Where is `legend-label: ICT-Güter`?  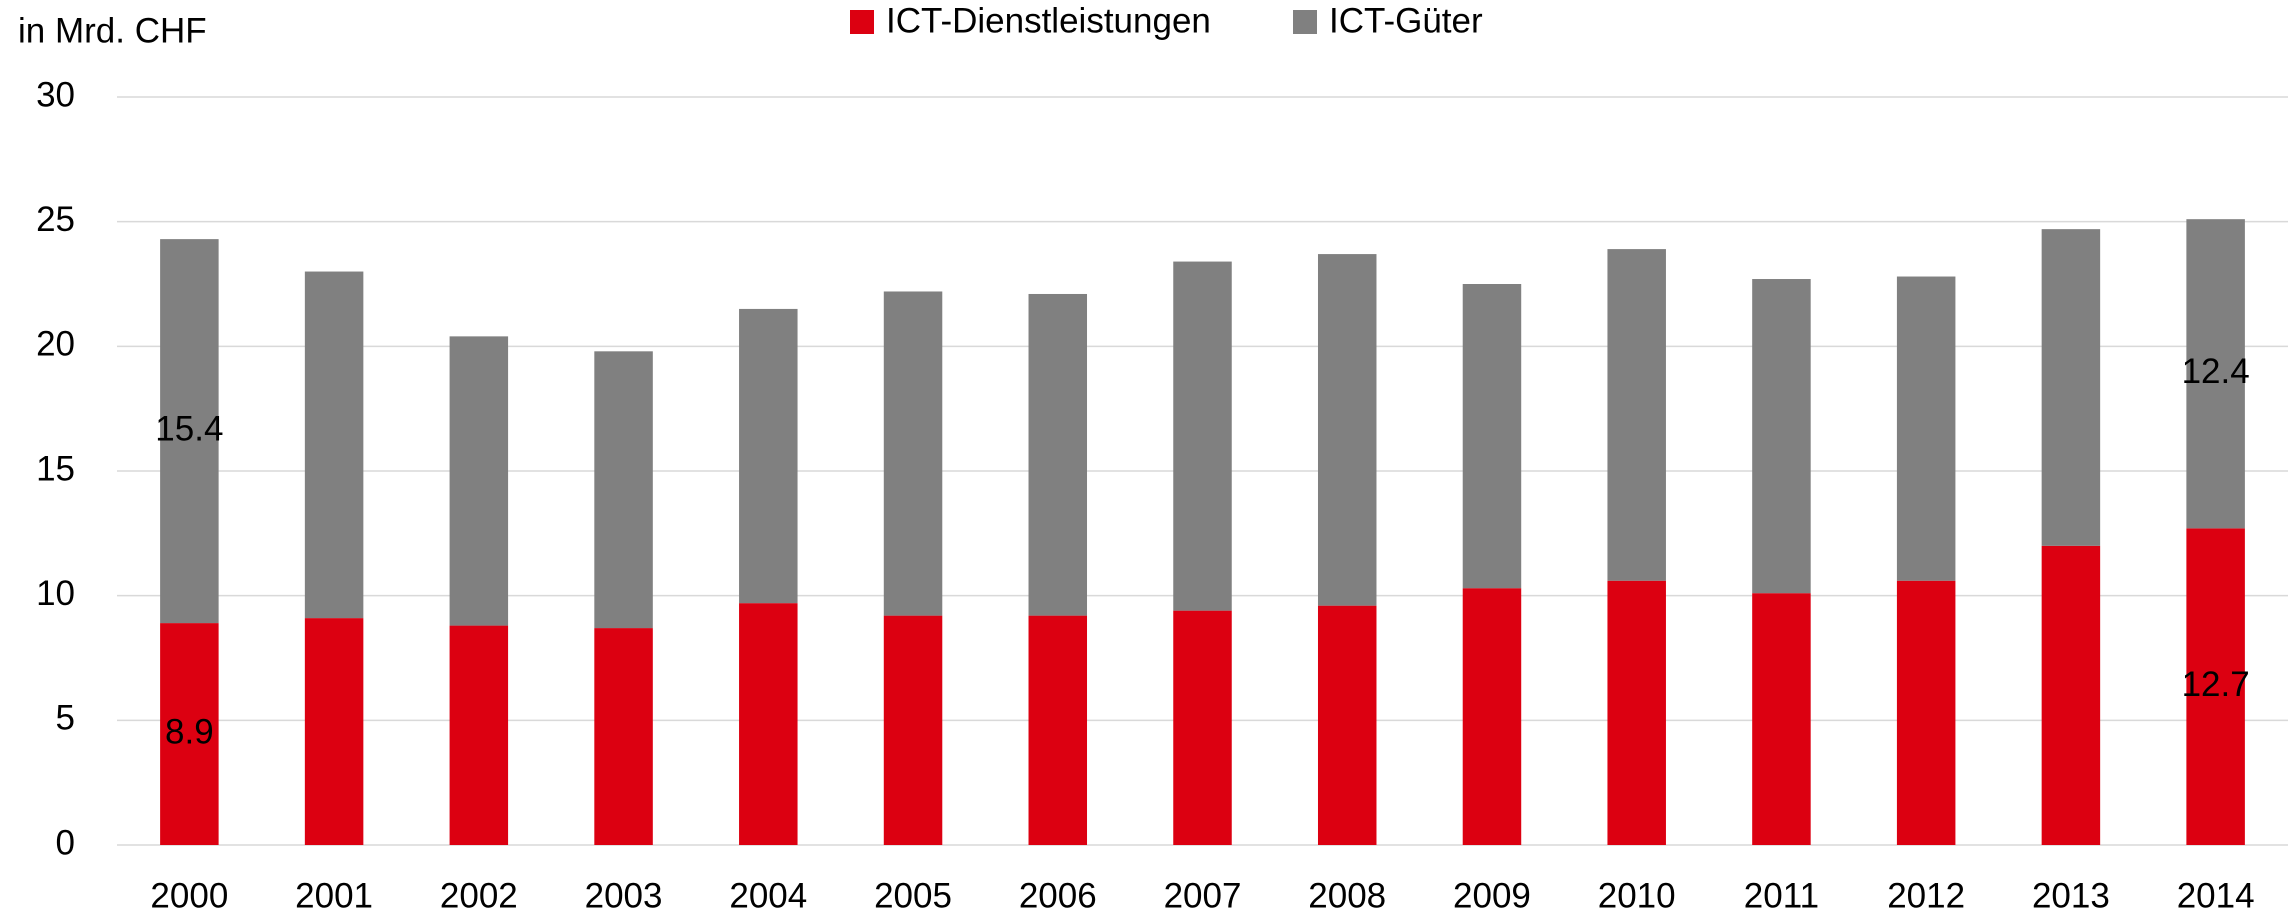
legend-label: ICT-Güter is located at coordinates (1406, 20).